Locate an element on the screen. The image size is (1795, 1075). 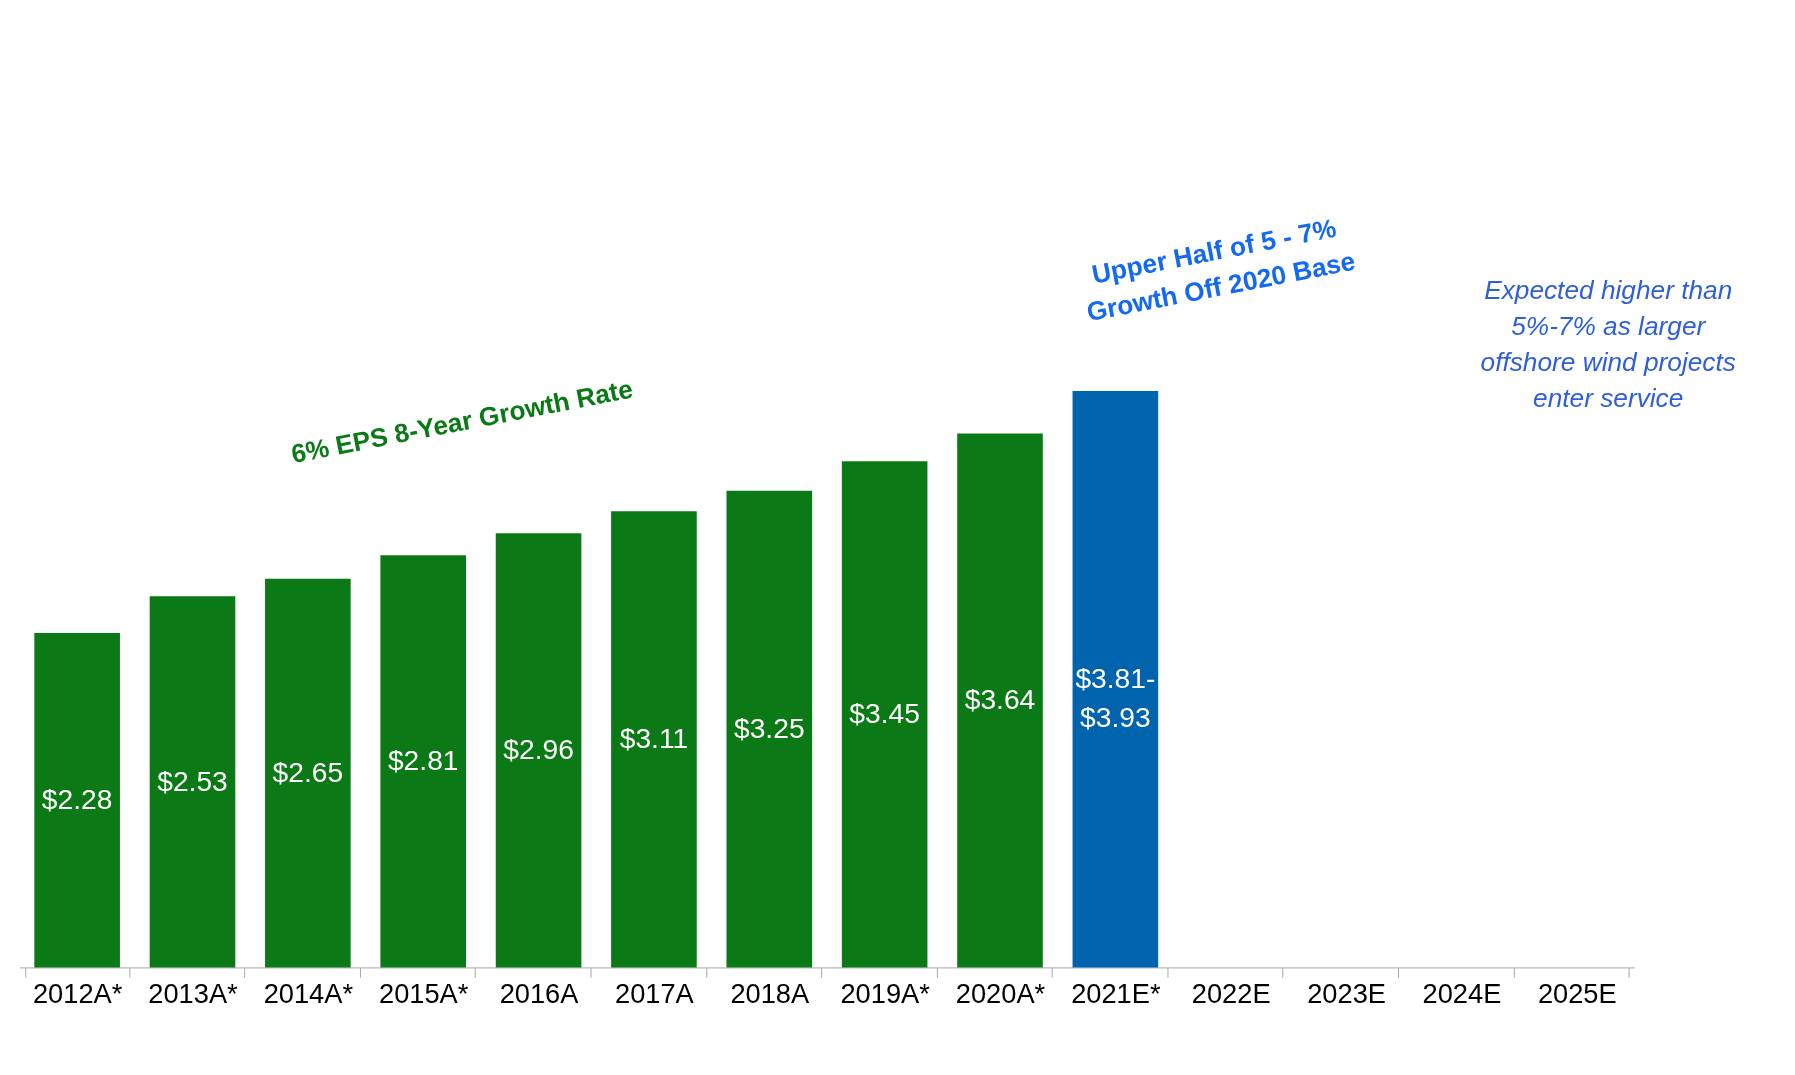
data-label: $3.64 is located at coordinates (1000, 699).